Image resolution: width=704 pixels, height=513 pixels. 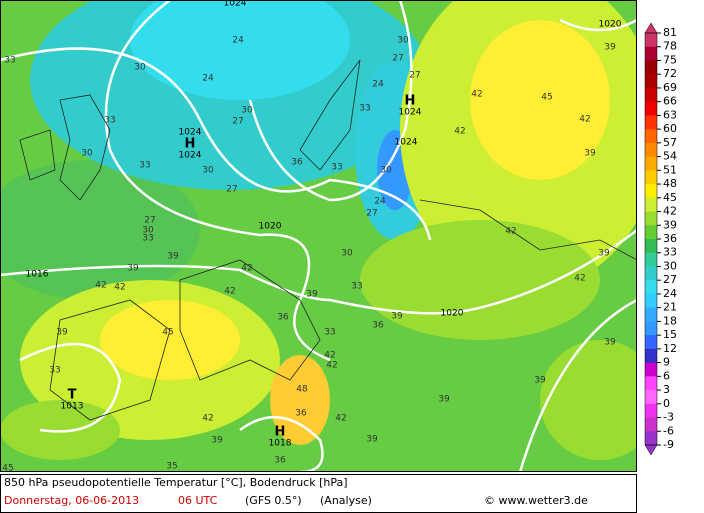 What do you see at coordinates (670, 265) in the screenshot?
I see `colorbar-label: 30` at bounding box center [670, 265].